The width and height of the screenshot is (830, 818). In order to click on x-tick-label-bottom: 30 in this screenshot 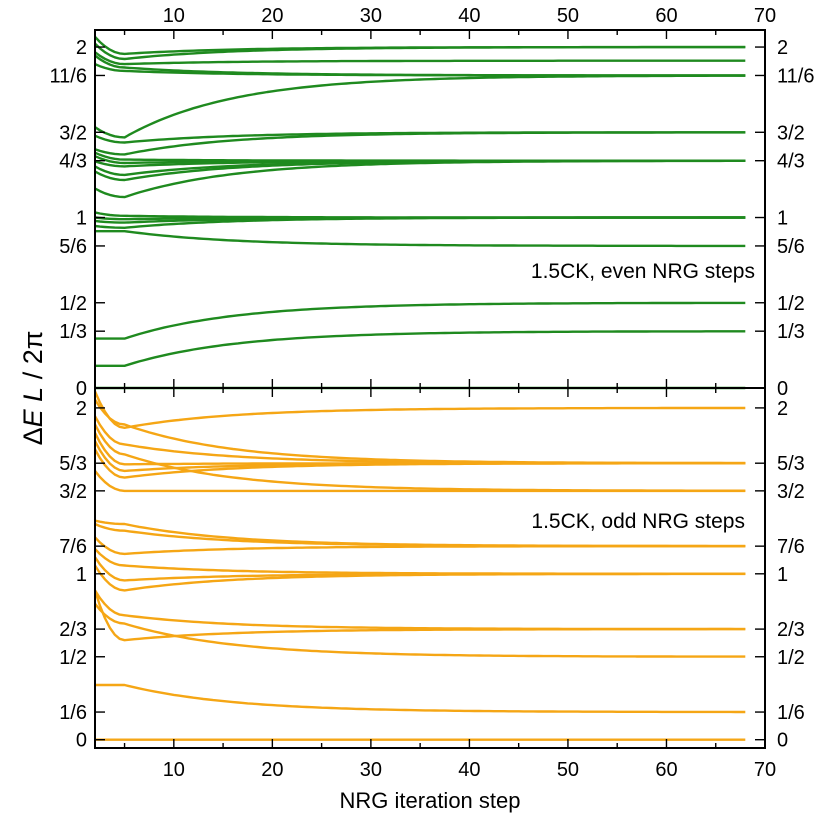, I will do `click(371, 770)`.